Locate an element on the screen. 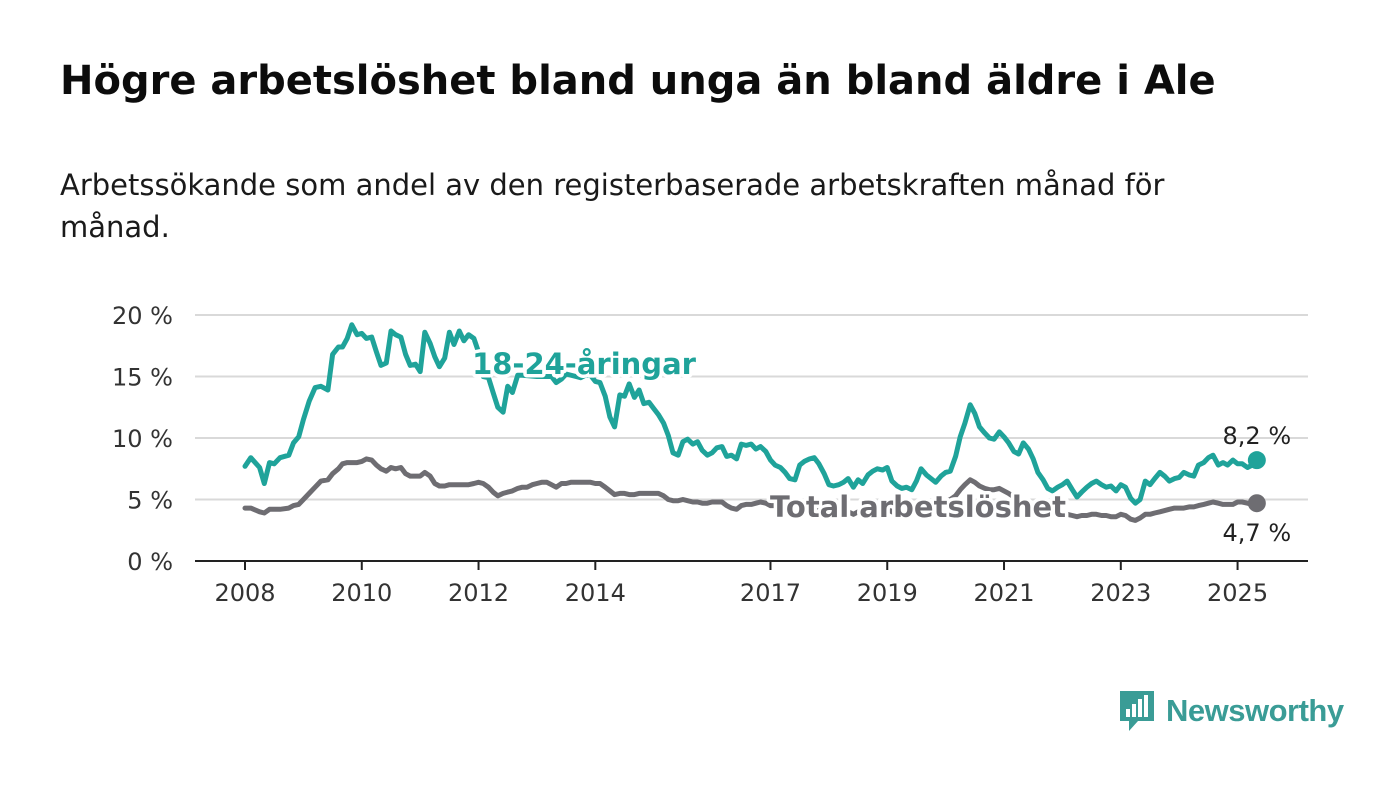  x-tick-label: 2008 is located at coordinates (244, 593).